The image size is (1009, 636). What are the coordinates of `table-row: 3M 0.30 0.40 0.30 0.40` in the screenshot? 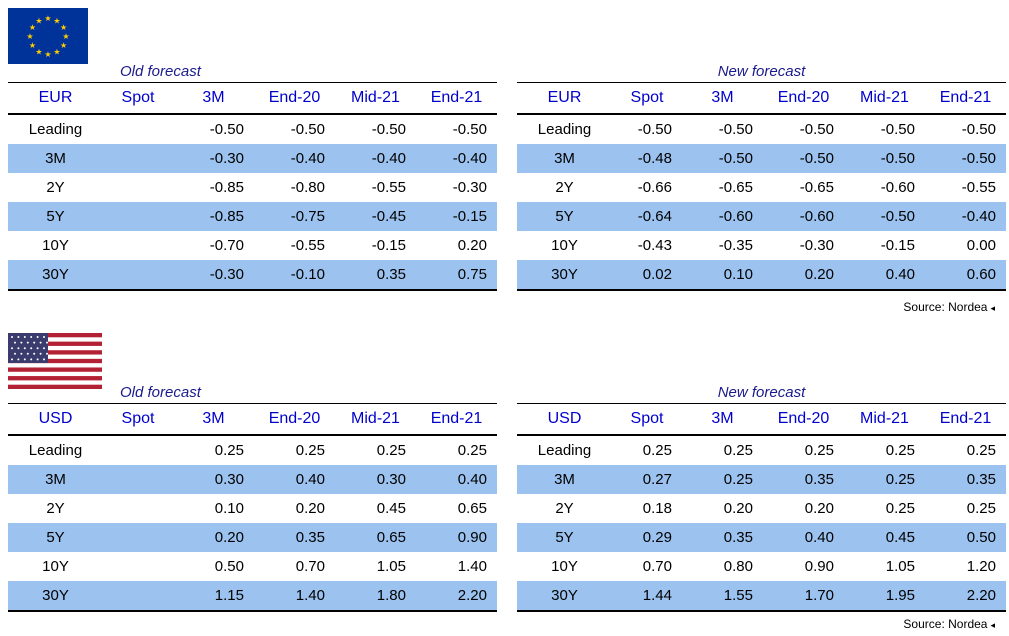 It's located at (252, 479).